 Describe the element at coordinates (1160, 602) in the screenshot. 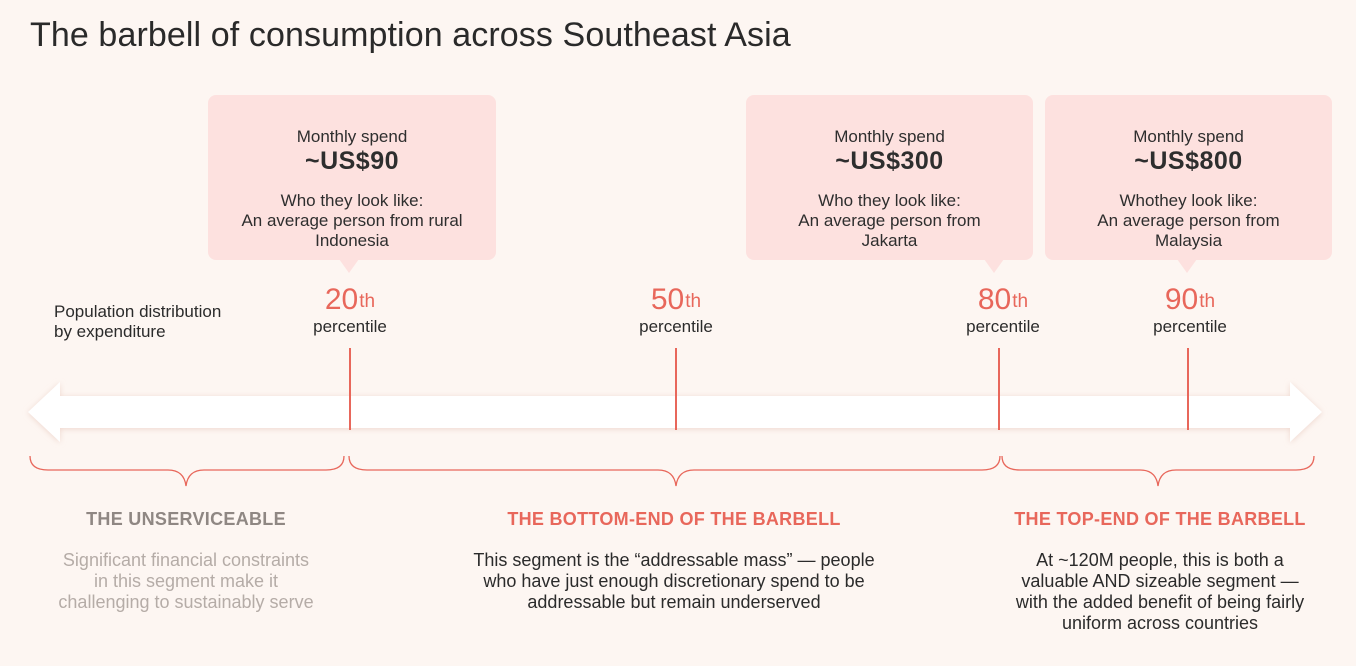

I see `segment-desc-line: with the added benefit of being fairly` at that location.